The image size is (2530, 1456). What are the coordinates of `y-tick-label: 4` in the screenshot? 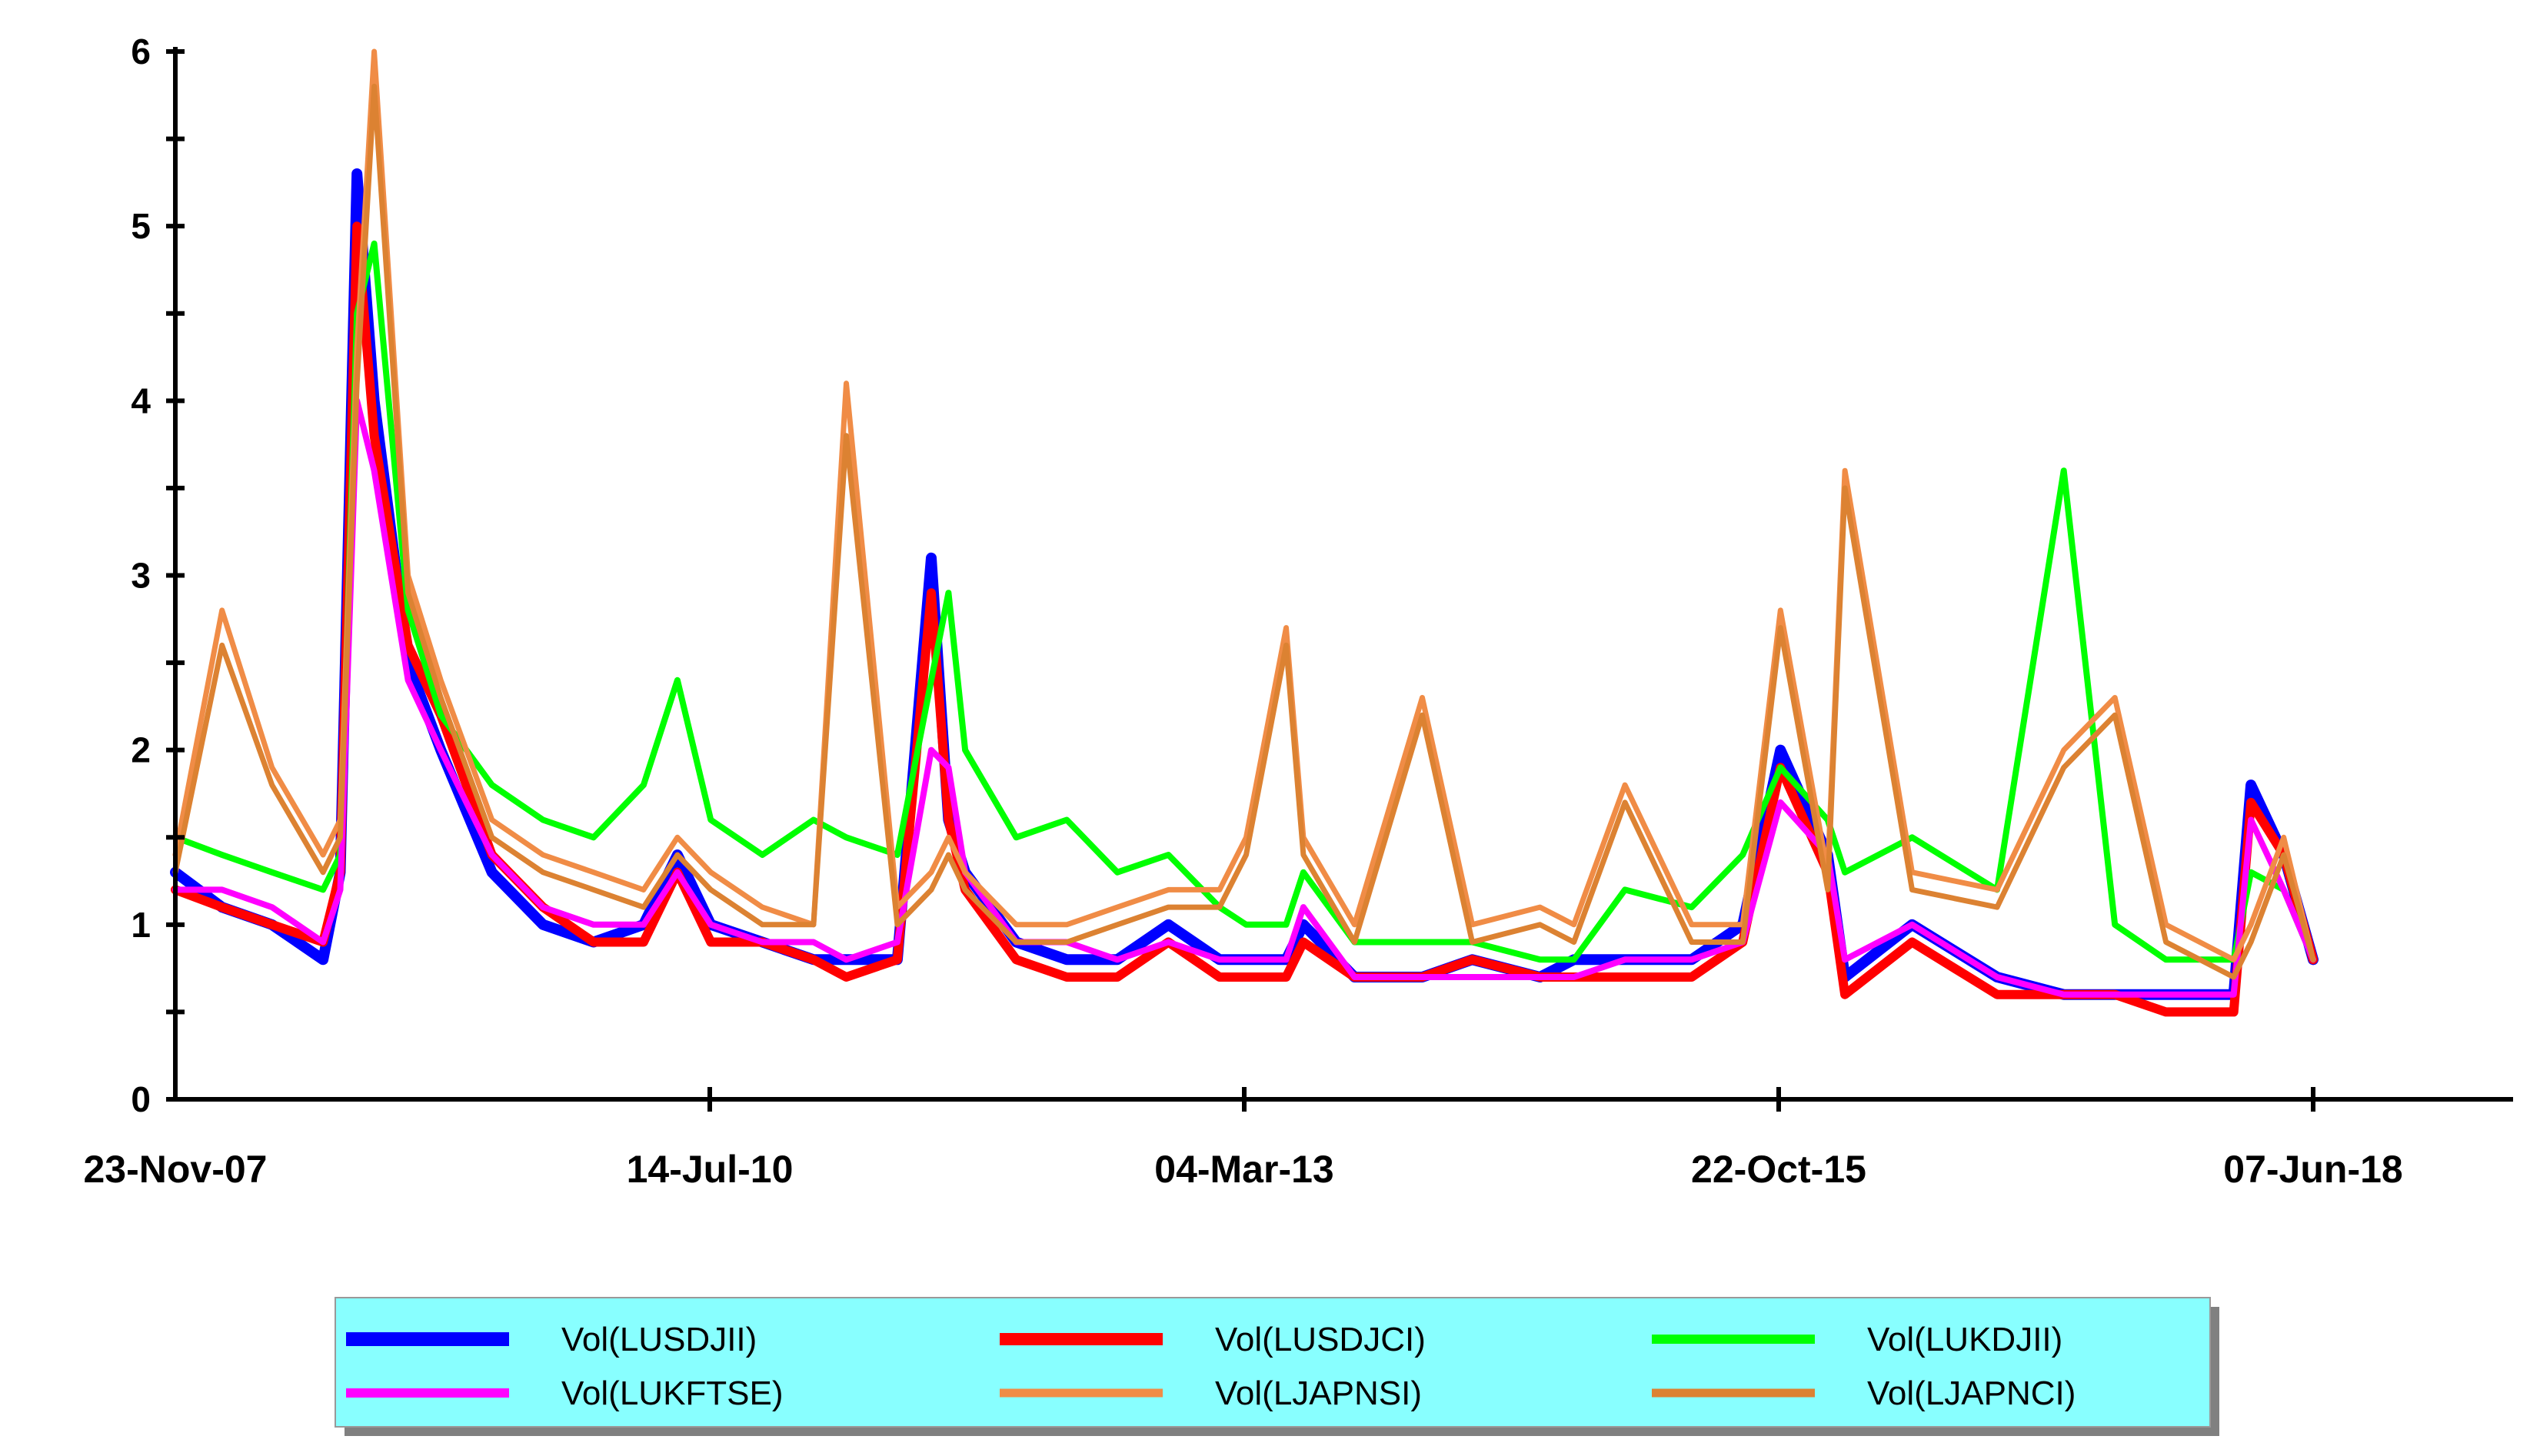 It's located at (141, 401).